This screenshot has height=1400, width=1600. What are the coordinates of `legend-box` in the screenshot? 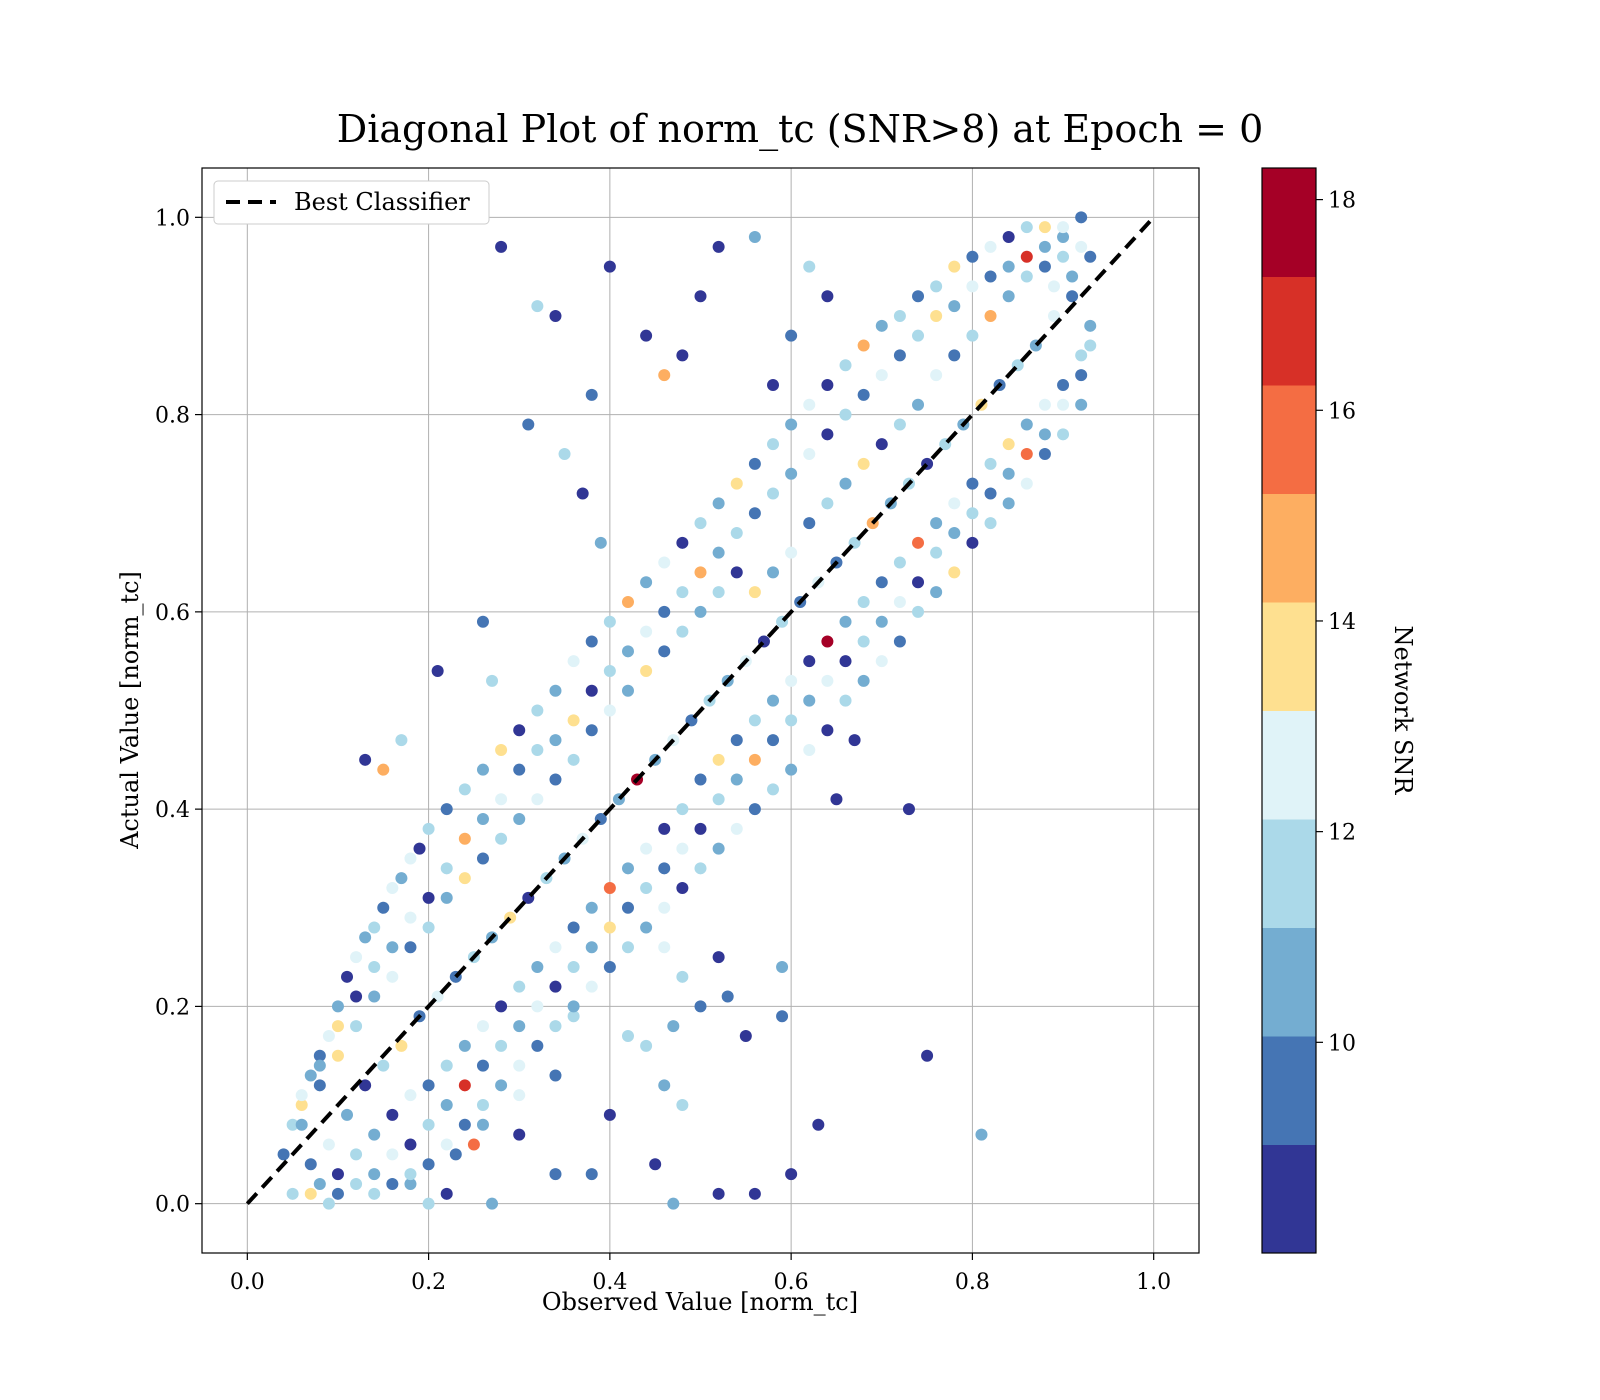 It's located at (351, 202).